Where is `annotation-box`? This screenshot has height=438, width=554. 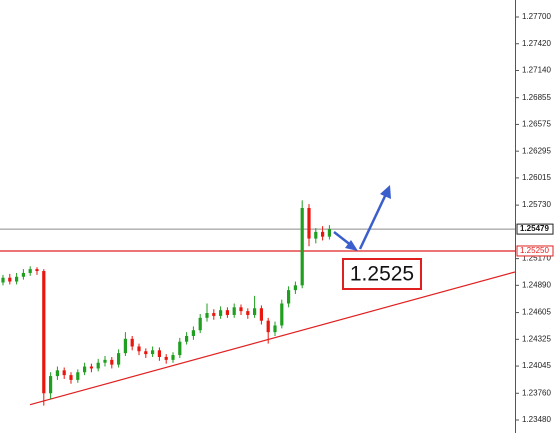
annotation-box is located at coordinates (382, 274).